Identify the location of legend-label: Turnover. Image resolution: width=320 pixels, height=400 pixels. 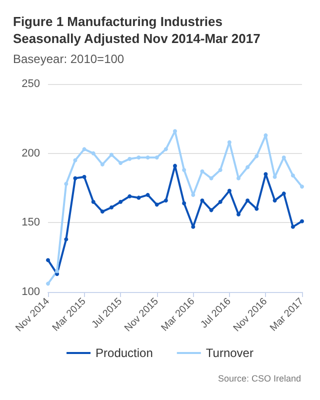
(230, 353).